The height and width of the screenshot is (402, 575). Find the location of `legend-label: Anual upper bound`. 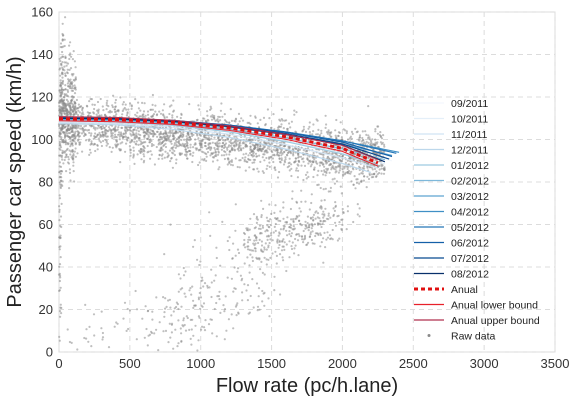

legend-label: Anual upper bound is located at coordinates (495, 321).